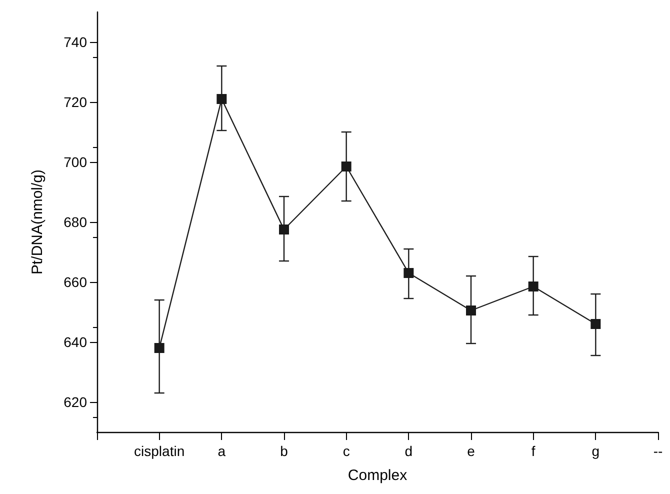 This screenshot has width=670, height=494. What do you see at coordinates (159, 451) in the screenshot?
I see `x-tick-label: cisplatin` at bounding box center [159, 451].